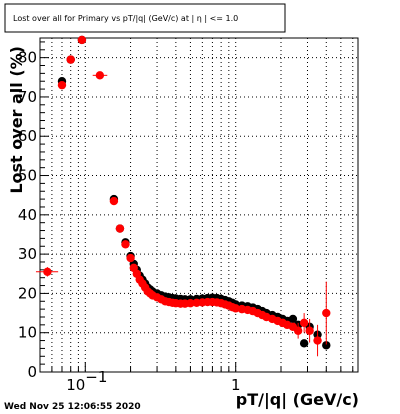  Describe the element at coordinates (27, 136) in the screenshot. I see `y-tick-label: 60` at that location.